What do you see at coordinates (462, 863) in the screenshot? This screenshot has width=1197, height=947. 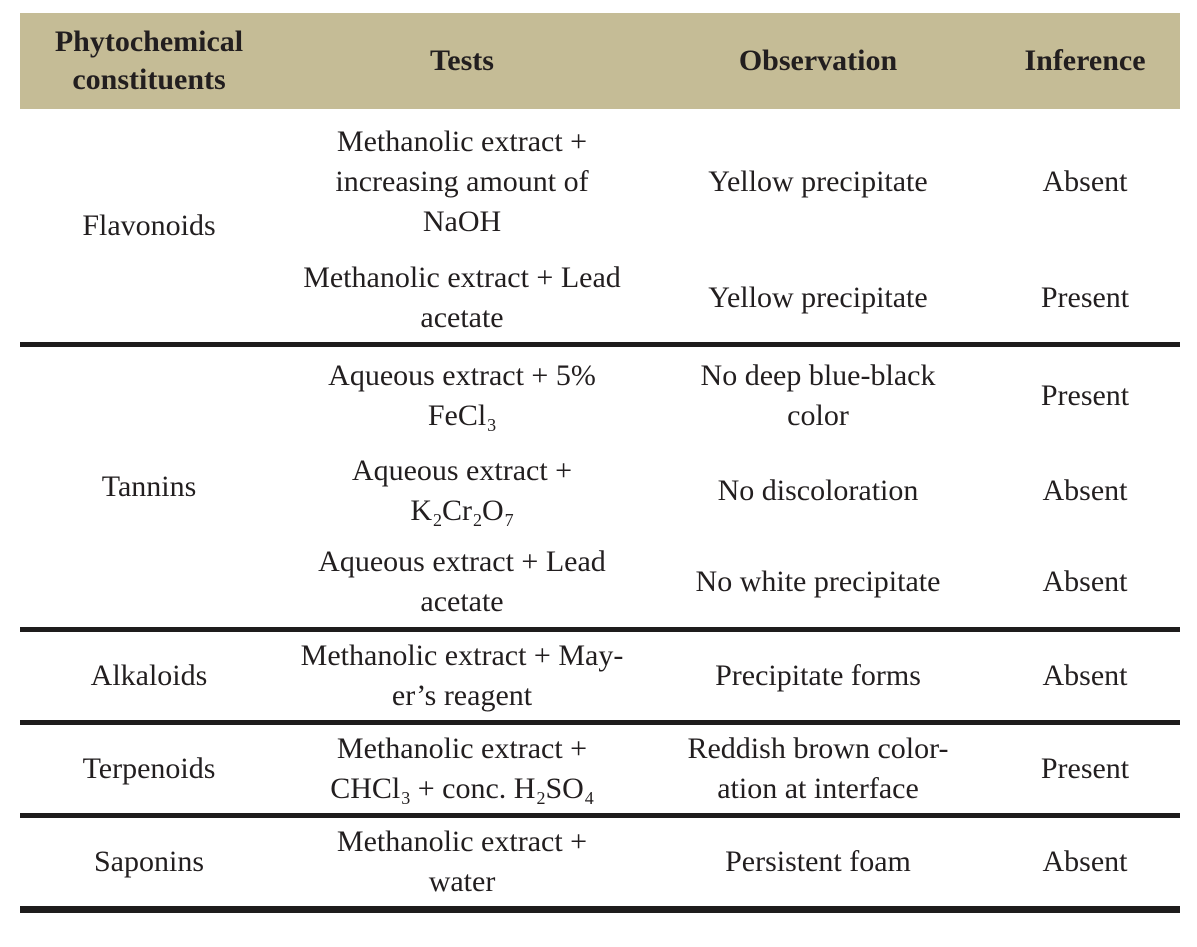 I see `test-cell: Methanolic extract + water` at bounding box center [462, 863].